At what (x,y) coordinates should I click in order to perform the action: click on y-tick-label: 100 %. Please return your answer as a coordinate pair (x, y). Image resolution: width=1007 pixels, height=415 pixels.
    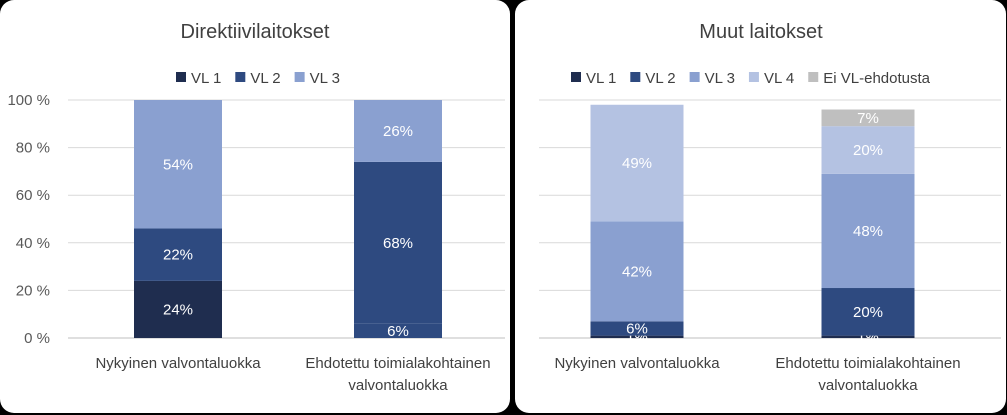
    Looking at the image, I should click on (28, 100).